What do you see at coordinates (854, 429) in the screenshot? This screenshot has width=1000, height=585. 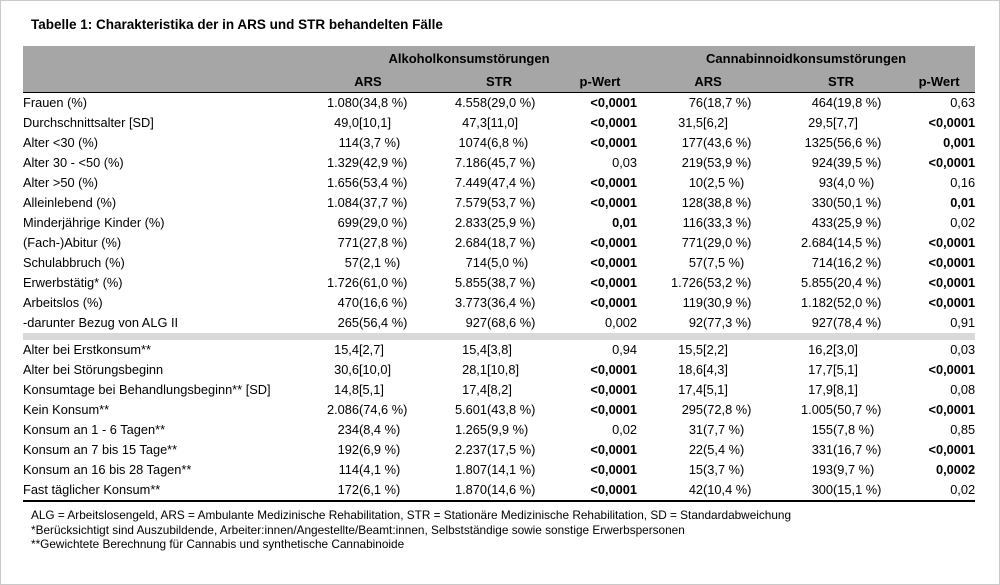 I see `cannabinoid-str-detail: (7,8 %)` at bounding box center [854, 429].